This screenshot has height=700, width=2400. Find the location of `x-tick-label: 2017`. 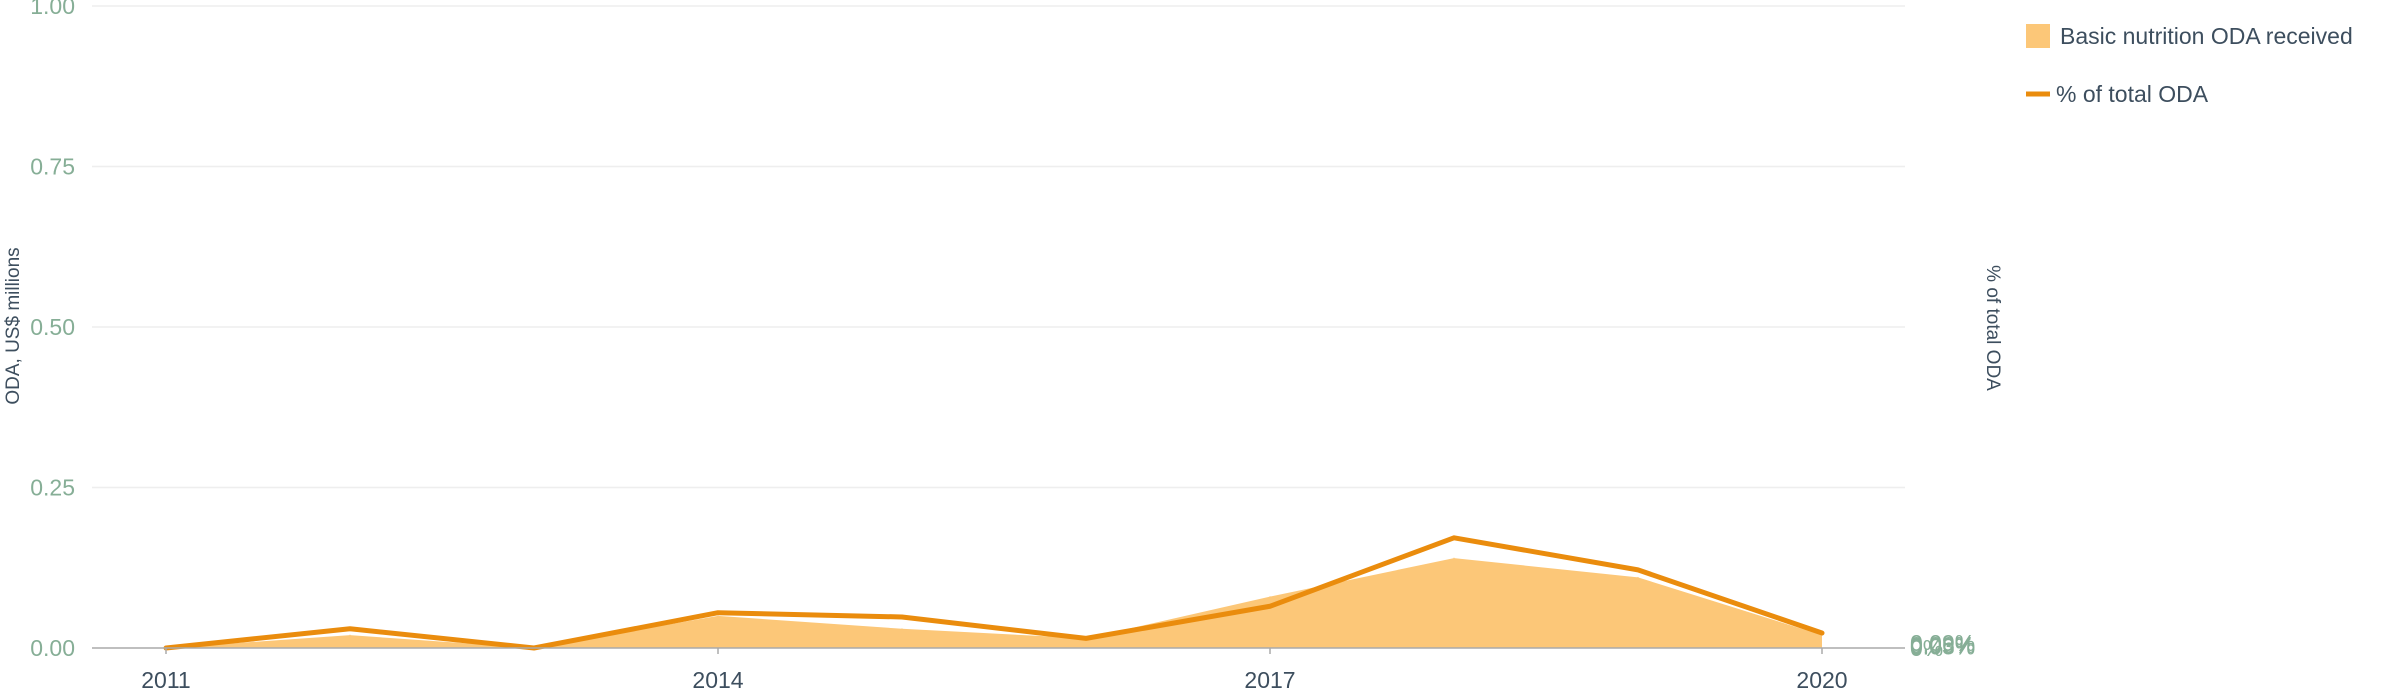

x-tick-label: 2017 is located at coordinates (1269, 680).